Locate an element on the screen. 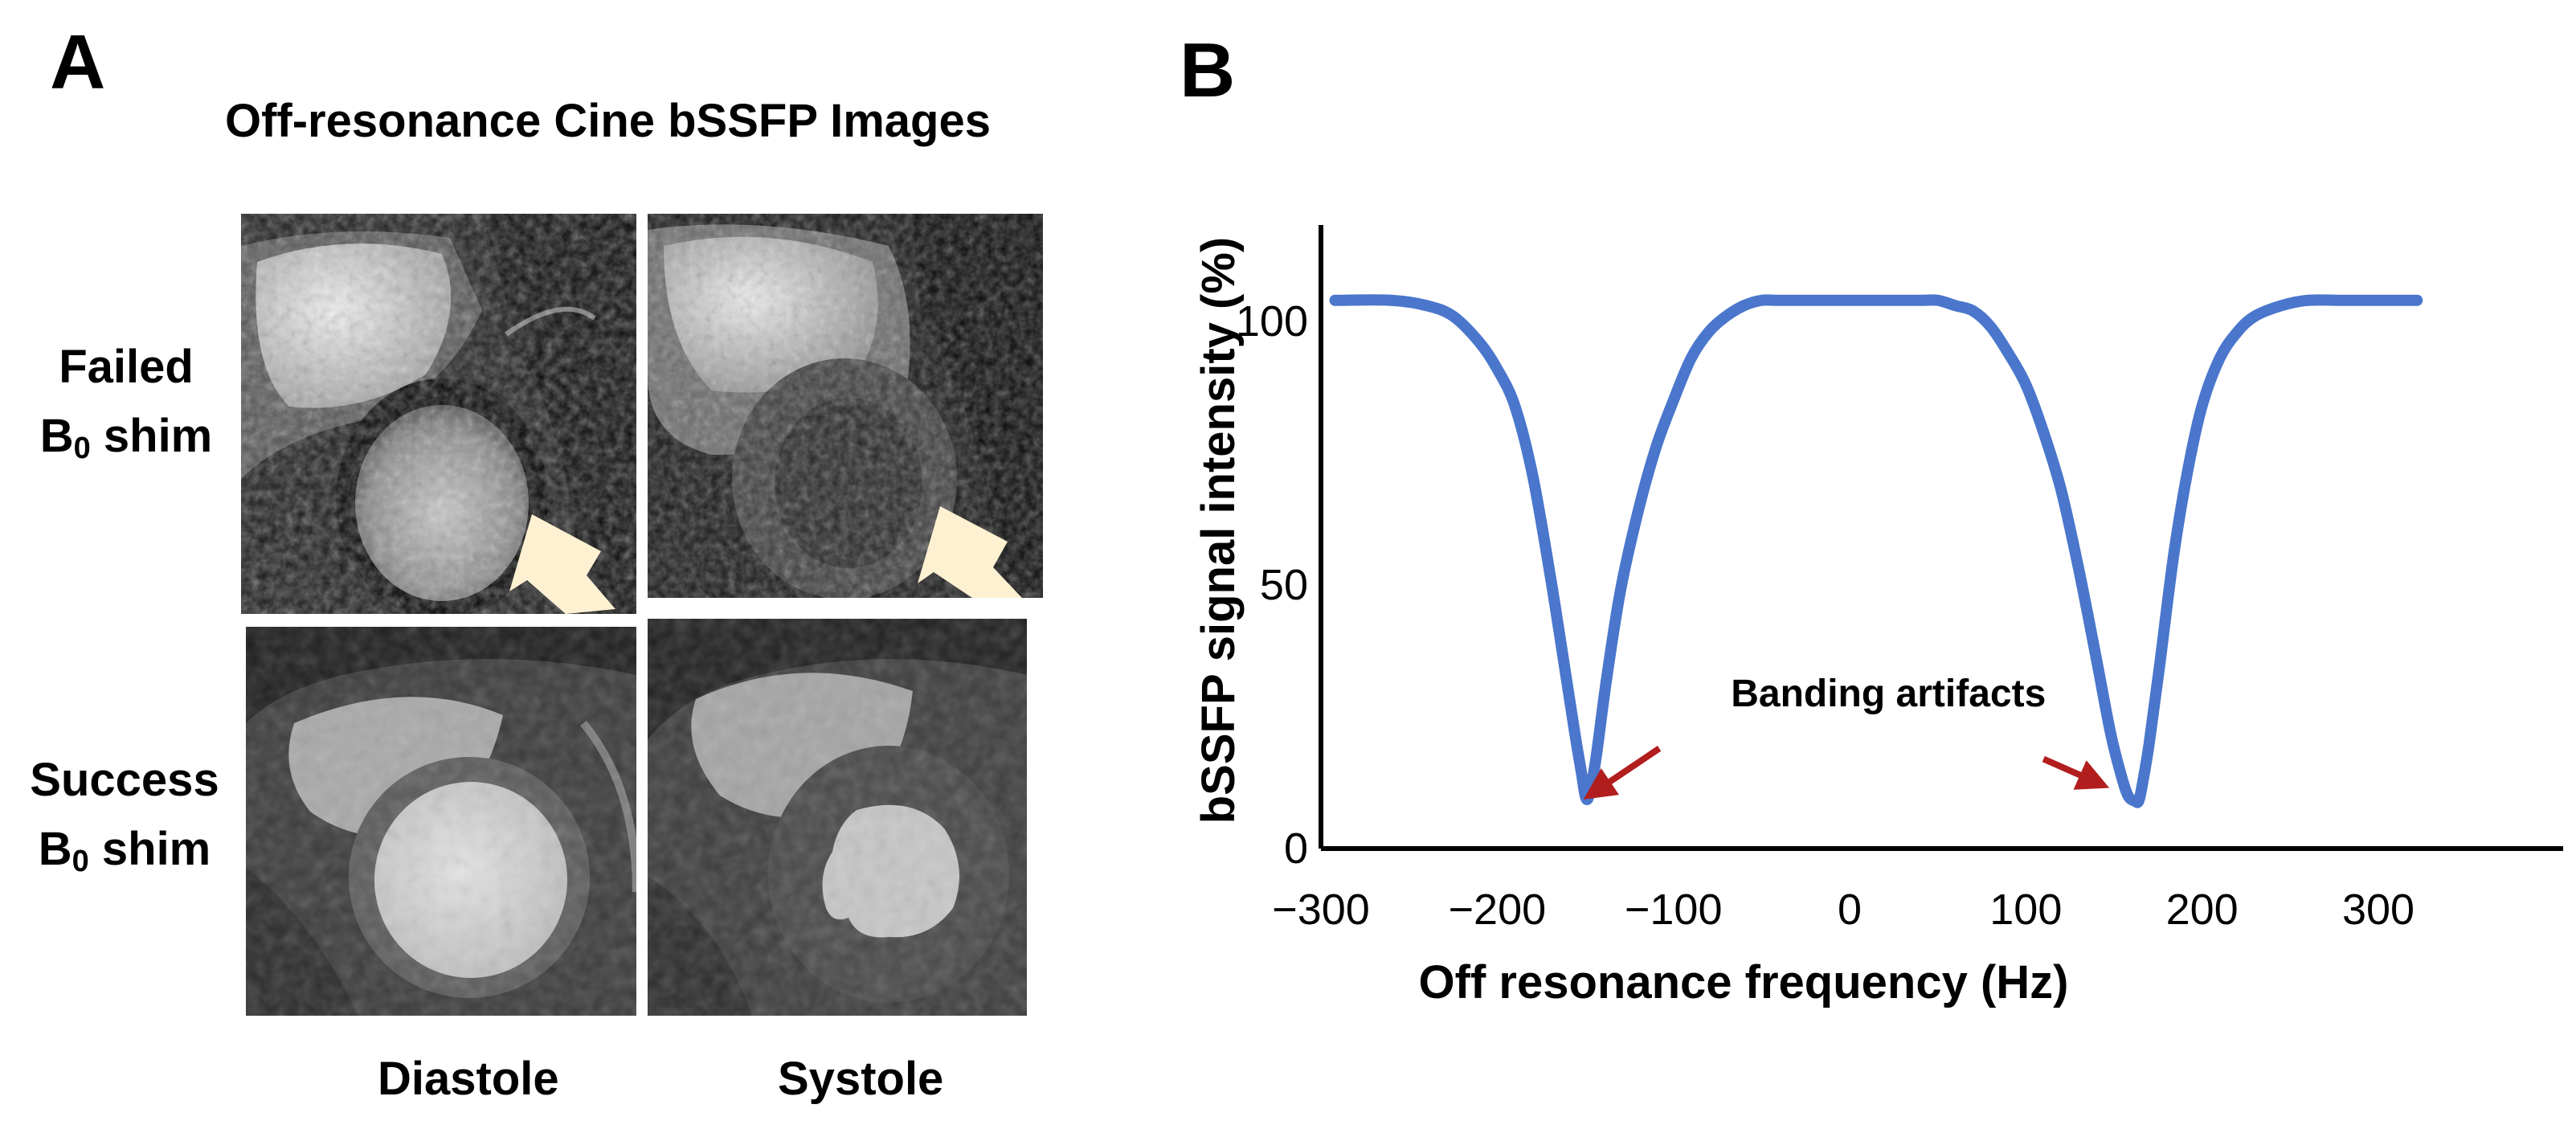 The width and height of the screenshot is (2576, 1125). y-tick-label: 50 is located at coordinates (1284, 585).